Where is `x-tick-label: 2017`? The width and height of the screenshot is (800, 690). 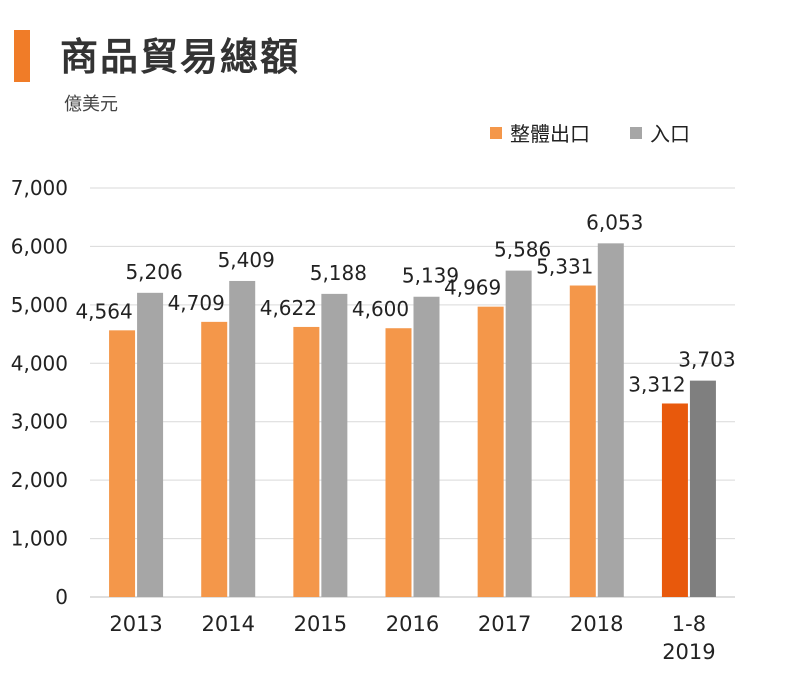
x-tick-label: 2017 is located at coordinates (504, 624).